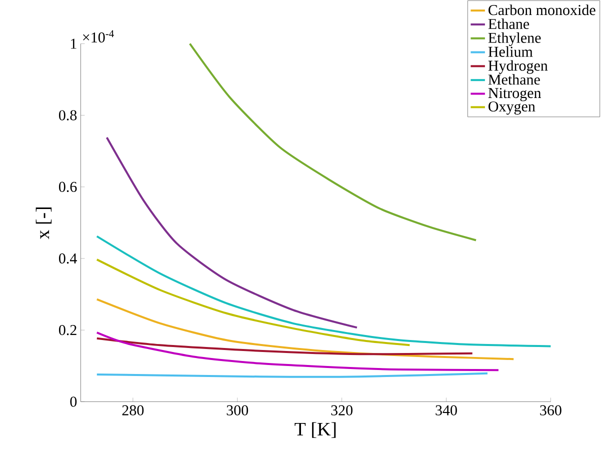 This screenshot has width=606, height=461. I want to click on y-tick-label: 0, so click(73, 401).